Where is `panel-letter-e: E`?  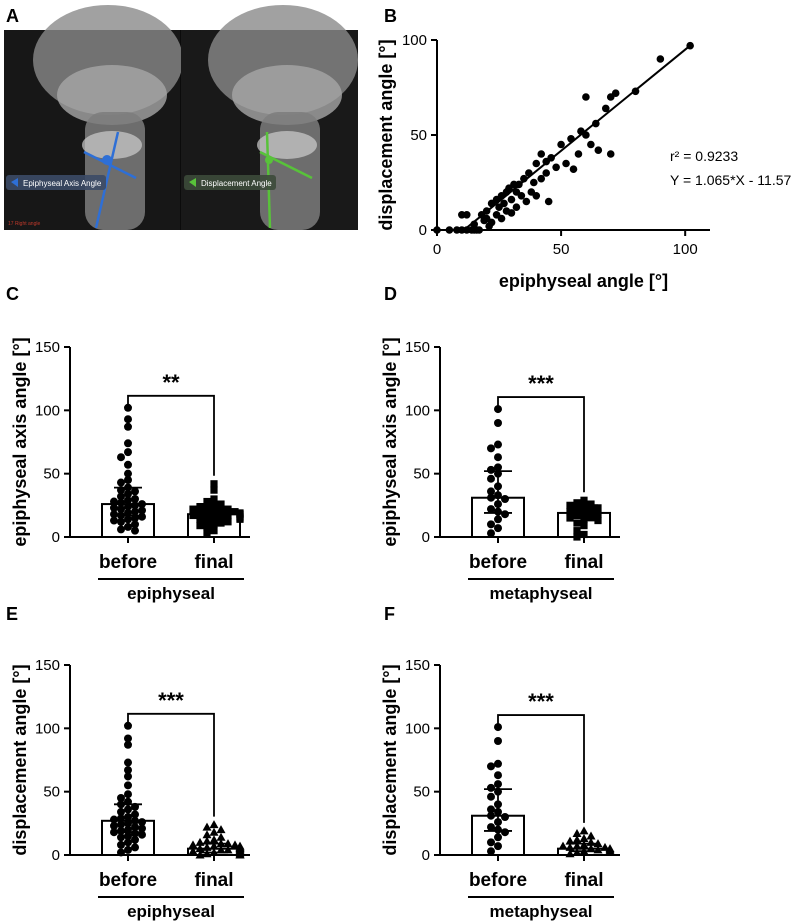 panel-letter-e: E is located at coordinates (12, 614).